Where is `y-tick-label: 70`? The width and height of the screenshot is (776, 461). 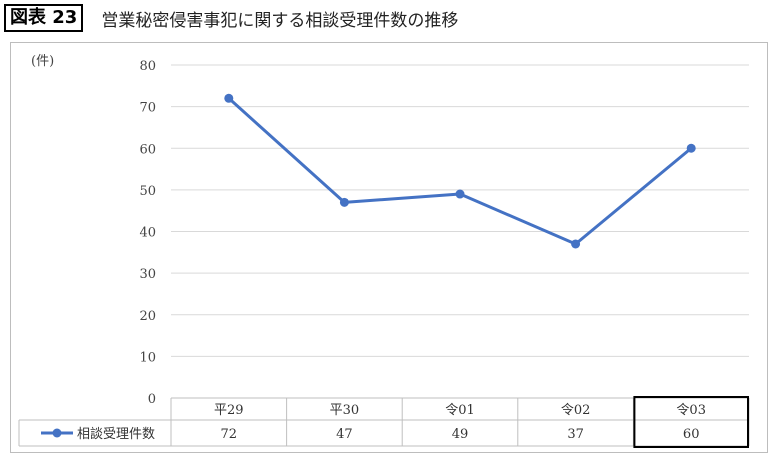
y-tick-label: 70 is located at coordinates (147, 108).